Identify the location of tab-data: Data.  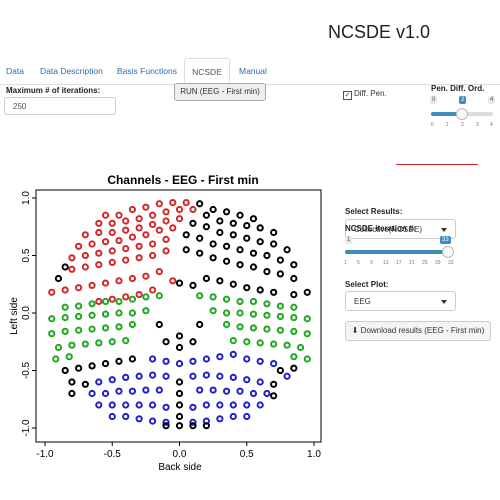
(15, 71).